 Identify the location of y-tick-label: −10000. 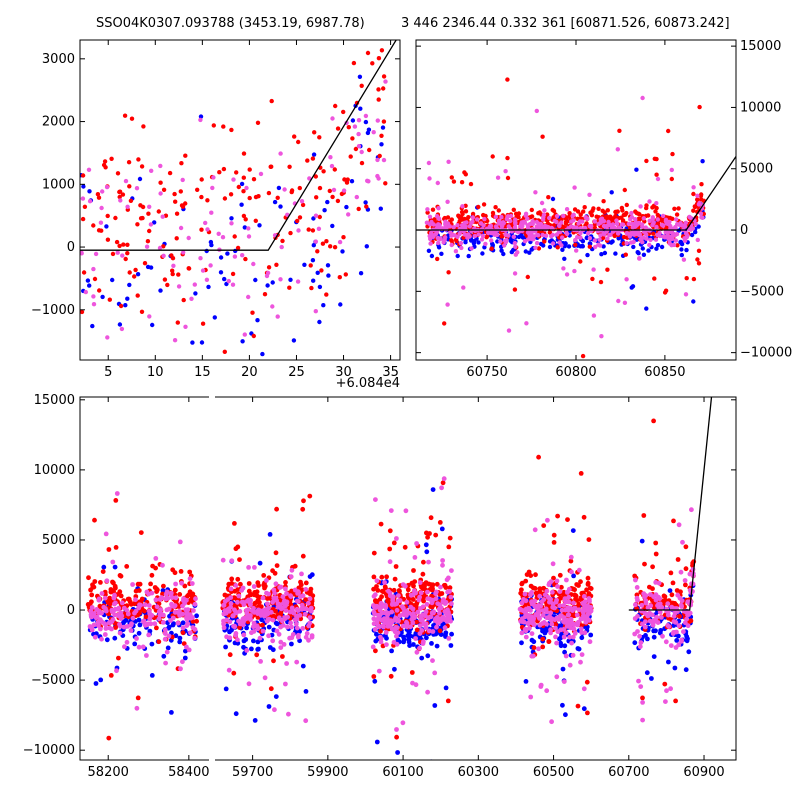
(766, 353).